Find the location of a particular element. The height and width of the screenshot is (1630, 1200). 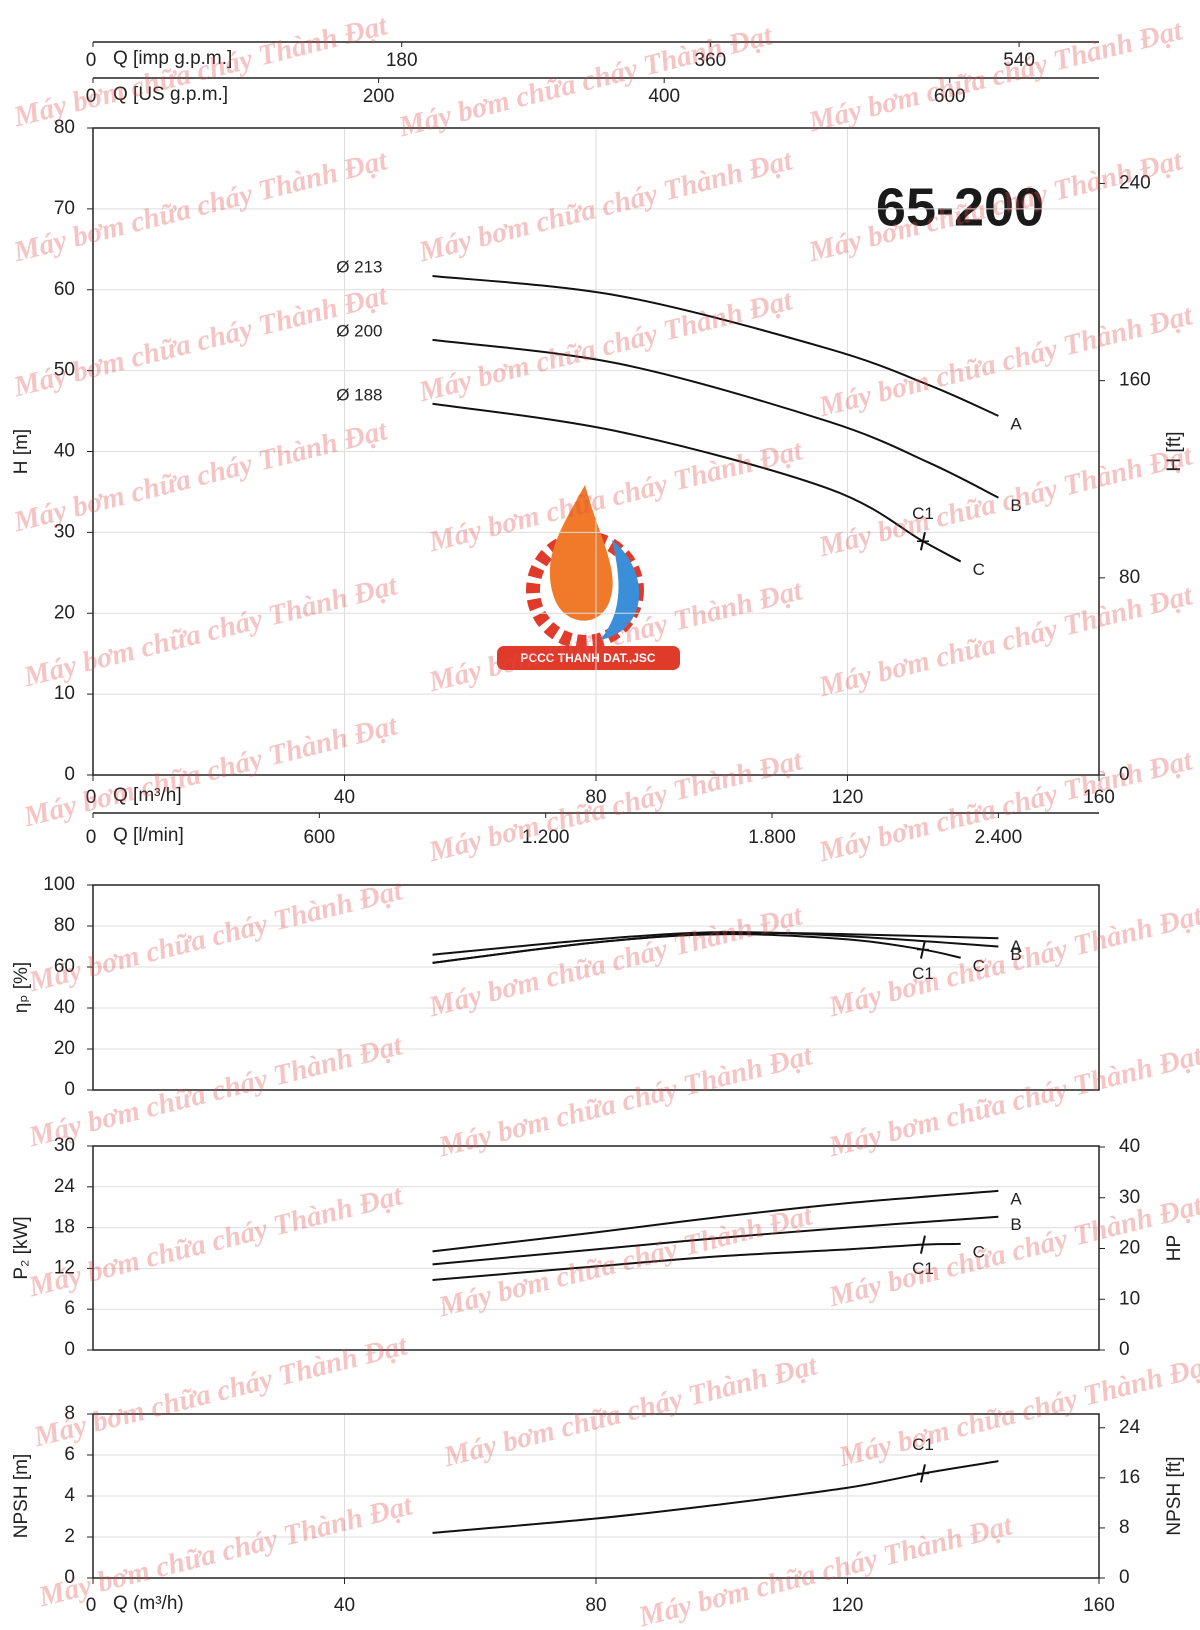

x-axis-label: Q [imp g.p.m.] is located at coordinates (172, 58).